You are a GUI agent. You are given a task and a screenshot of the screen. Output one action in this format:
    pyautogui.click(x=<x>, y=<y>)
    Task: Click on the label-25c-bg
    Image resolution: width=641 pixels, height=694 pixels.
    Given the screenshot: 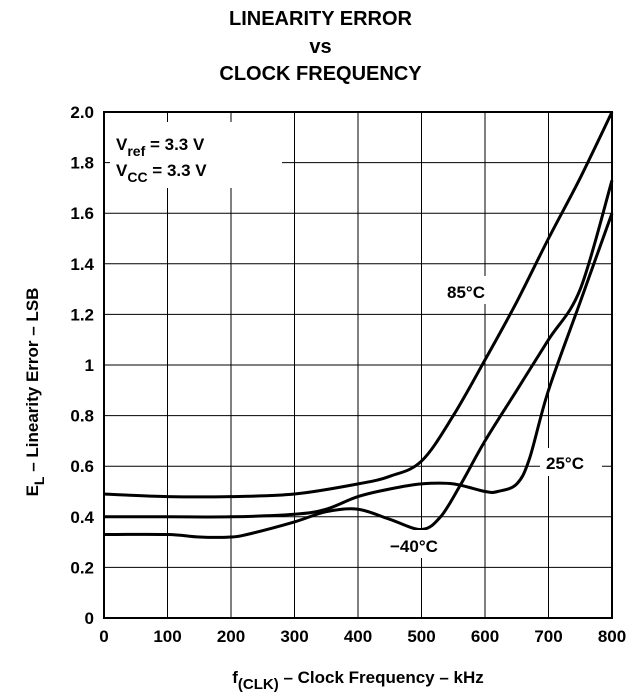 What is the action you would take?
    pyautogui.click(x=571, y=462)
    